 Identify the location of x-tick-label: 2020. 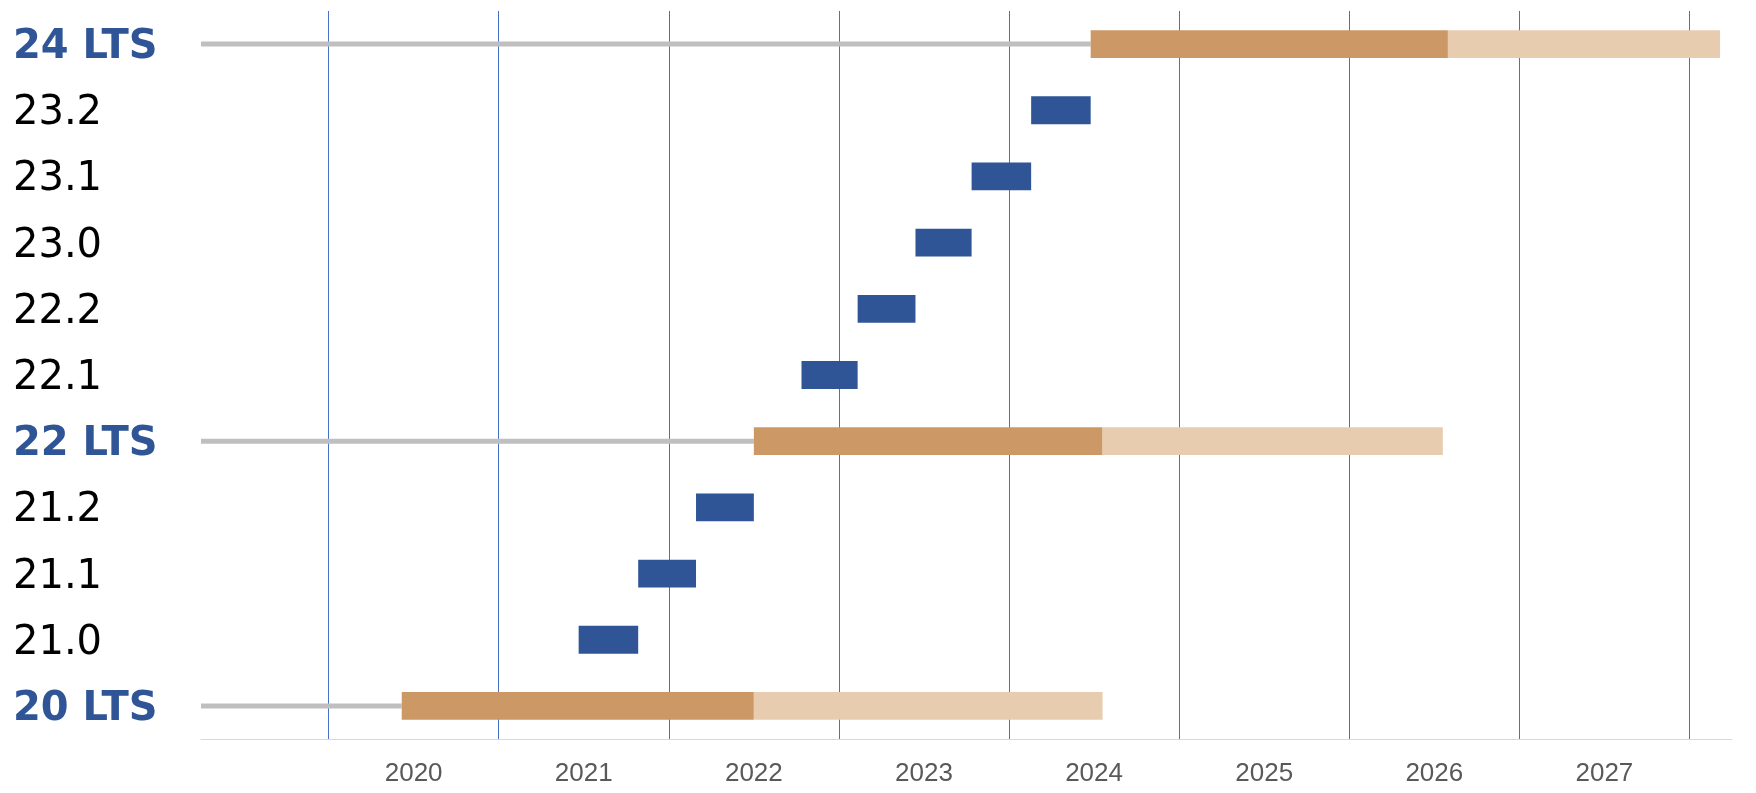
(413, 772).